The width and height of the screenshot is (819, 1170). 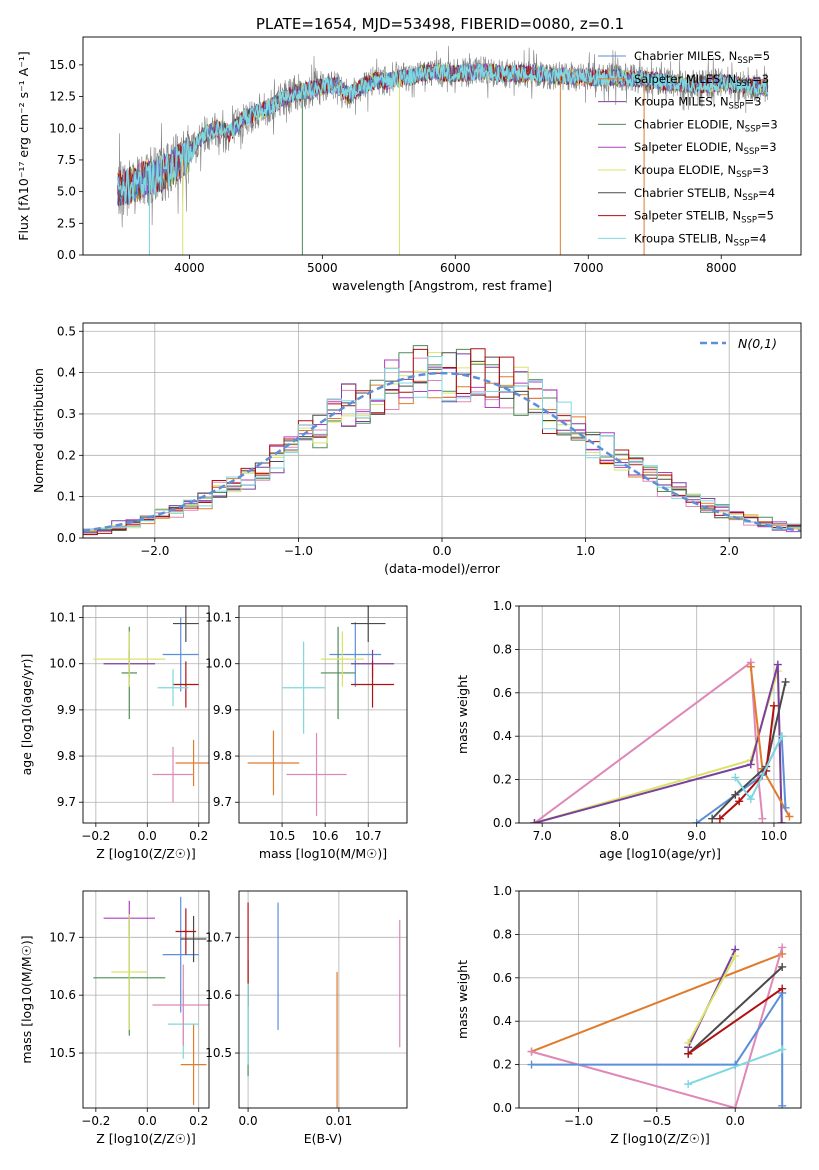 What do you see at coordinates (146, 1138) in the screenshot?
I see `x-axis-label: Z [log10(Z/Z☉)]` at bounding box center [146, 1138].